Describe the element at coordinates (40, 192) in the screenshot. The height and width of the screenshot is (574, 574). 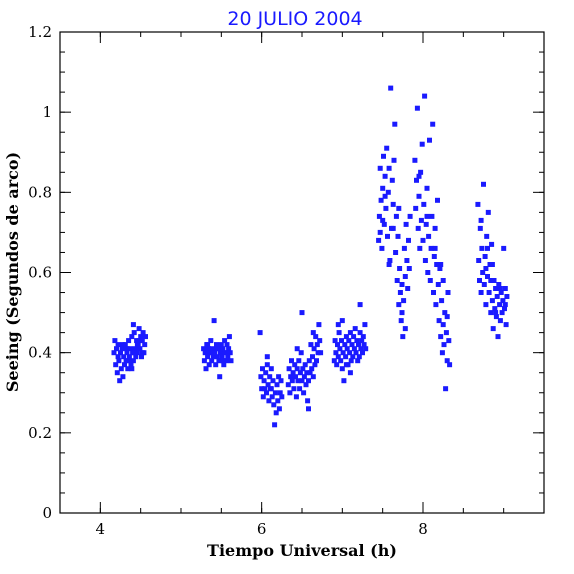
I see `y-tick-label: 0.8` at that location.